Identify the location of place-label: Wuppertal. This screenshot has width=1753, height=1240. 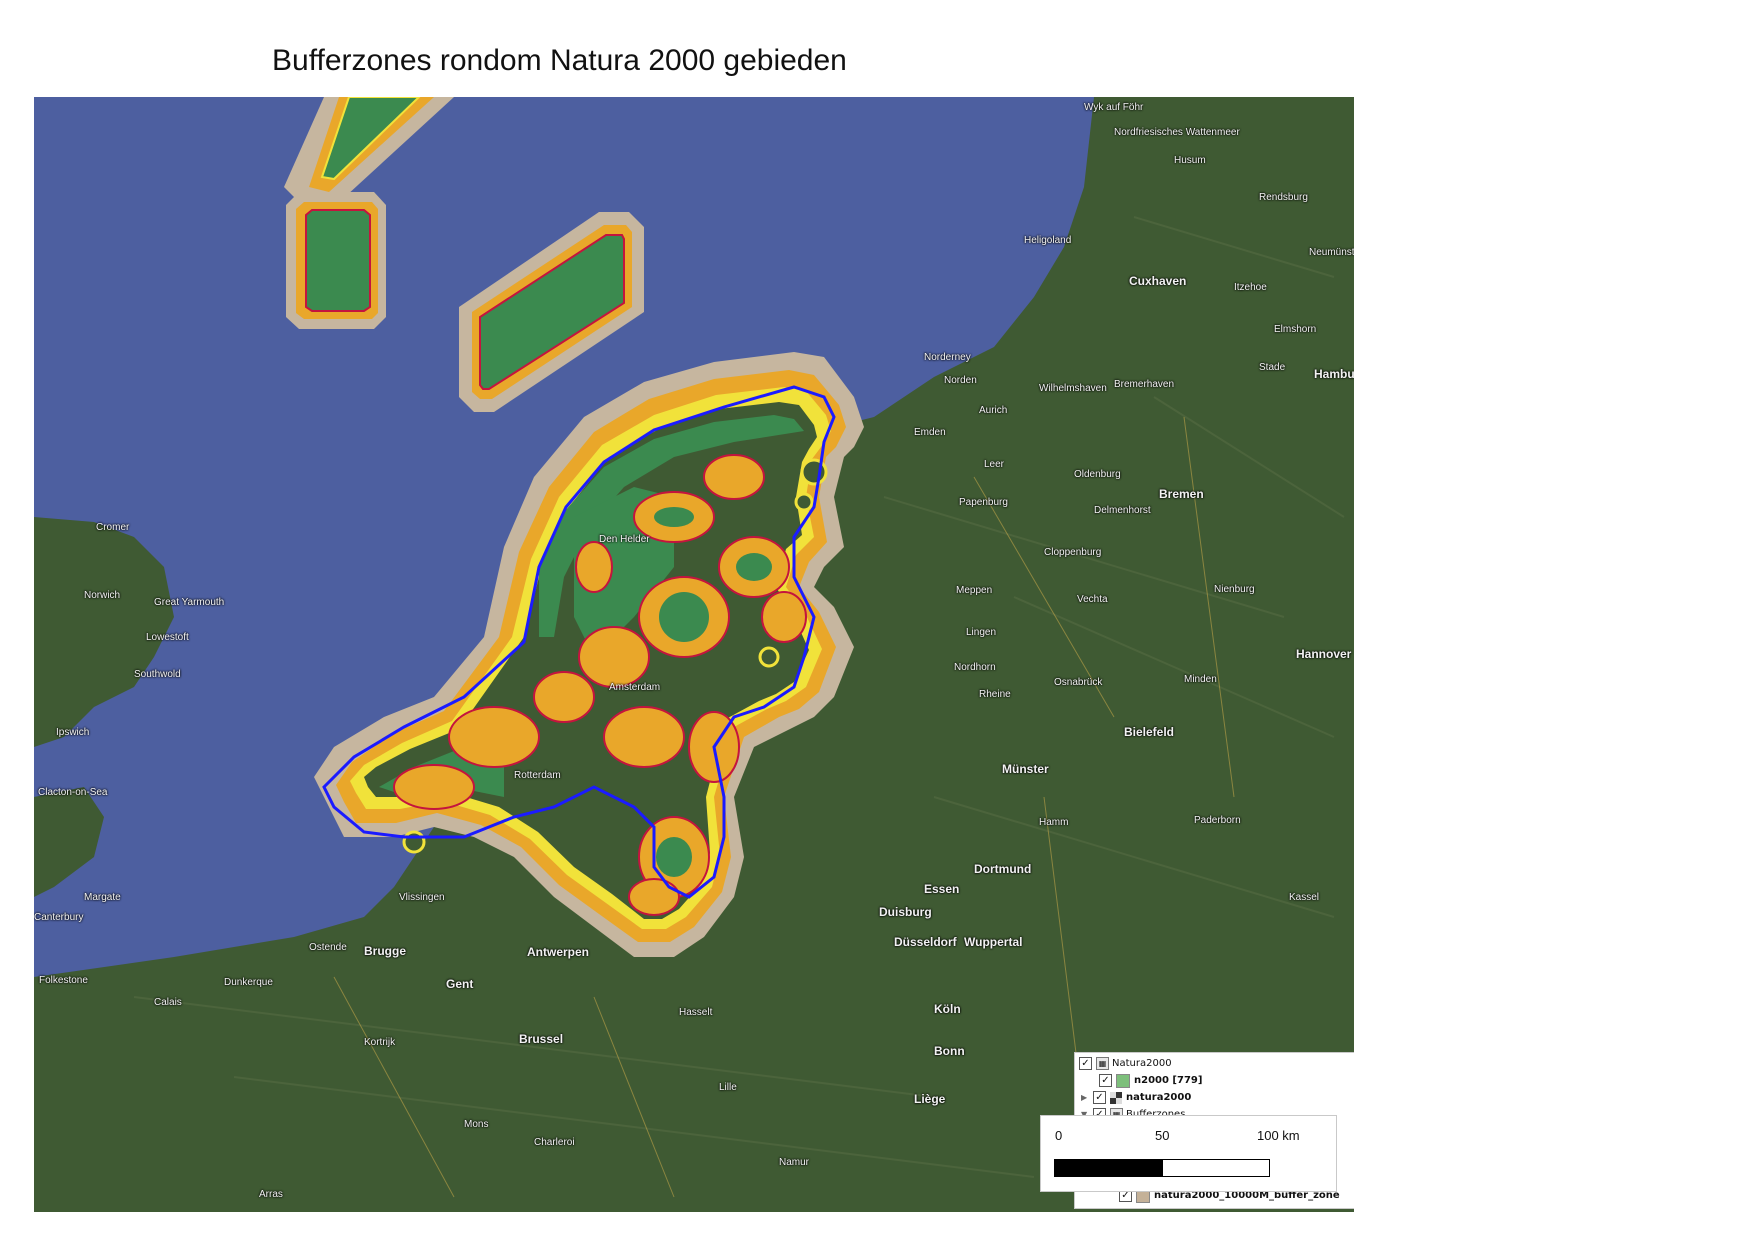
(993, 942).